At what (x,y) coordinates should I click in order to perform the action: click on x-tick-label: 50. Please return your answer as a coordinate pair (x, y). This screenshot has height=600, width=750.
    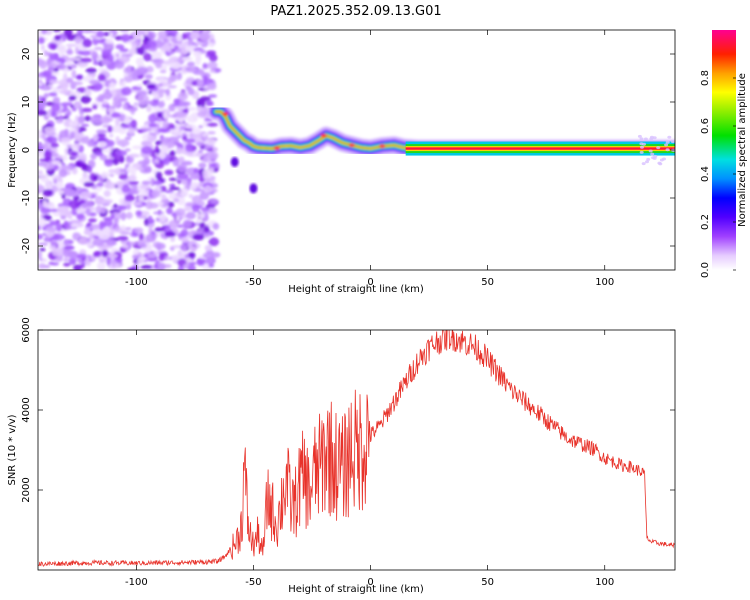
    Looking at the image, I should click on (487, 582).